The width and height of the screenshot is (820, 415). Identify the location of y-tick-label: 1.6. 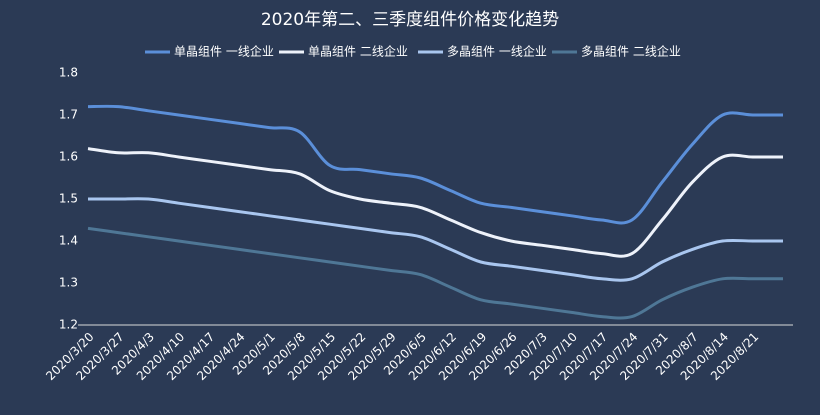
(68, 157).